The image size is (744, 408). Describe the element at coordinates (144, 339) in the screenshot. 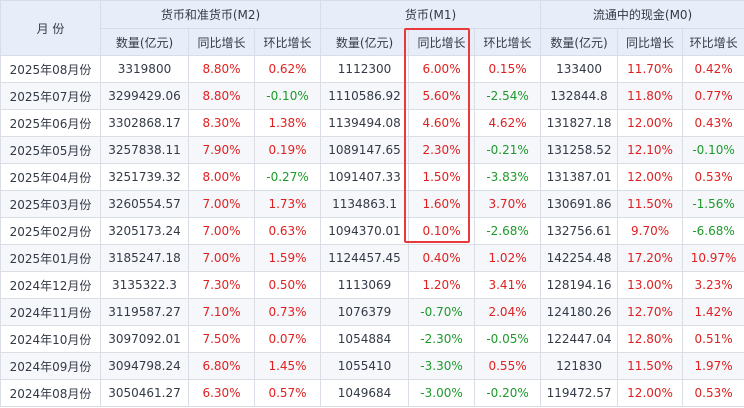

I see `m2-quantity-cell: 3097092.01` at that location.